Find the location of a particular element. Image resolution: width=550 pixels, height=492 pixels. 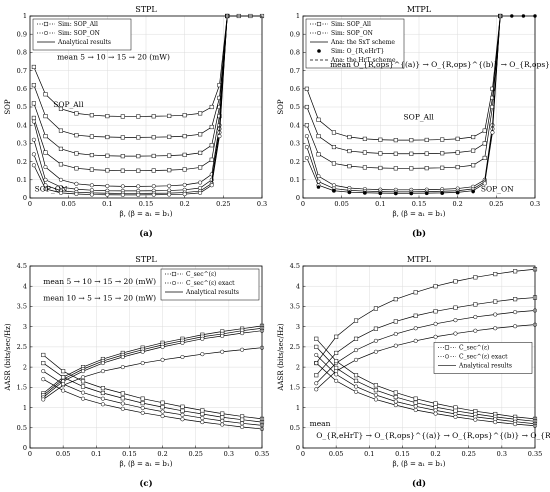

y-tick-label: 2 is located at coordinates (25, 367).